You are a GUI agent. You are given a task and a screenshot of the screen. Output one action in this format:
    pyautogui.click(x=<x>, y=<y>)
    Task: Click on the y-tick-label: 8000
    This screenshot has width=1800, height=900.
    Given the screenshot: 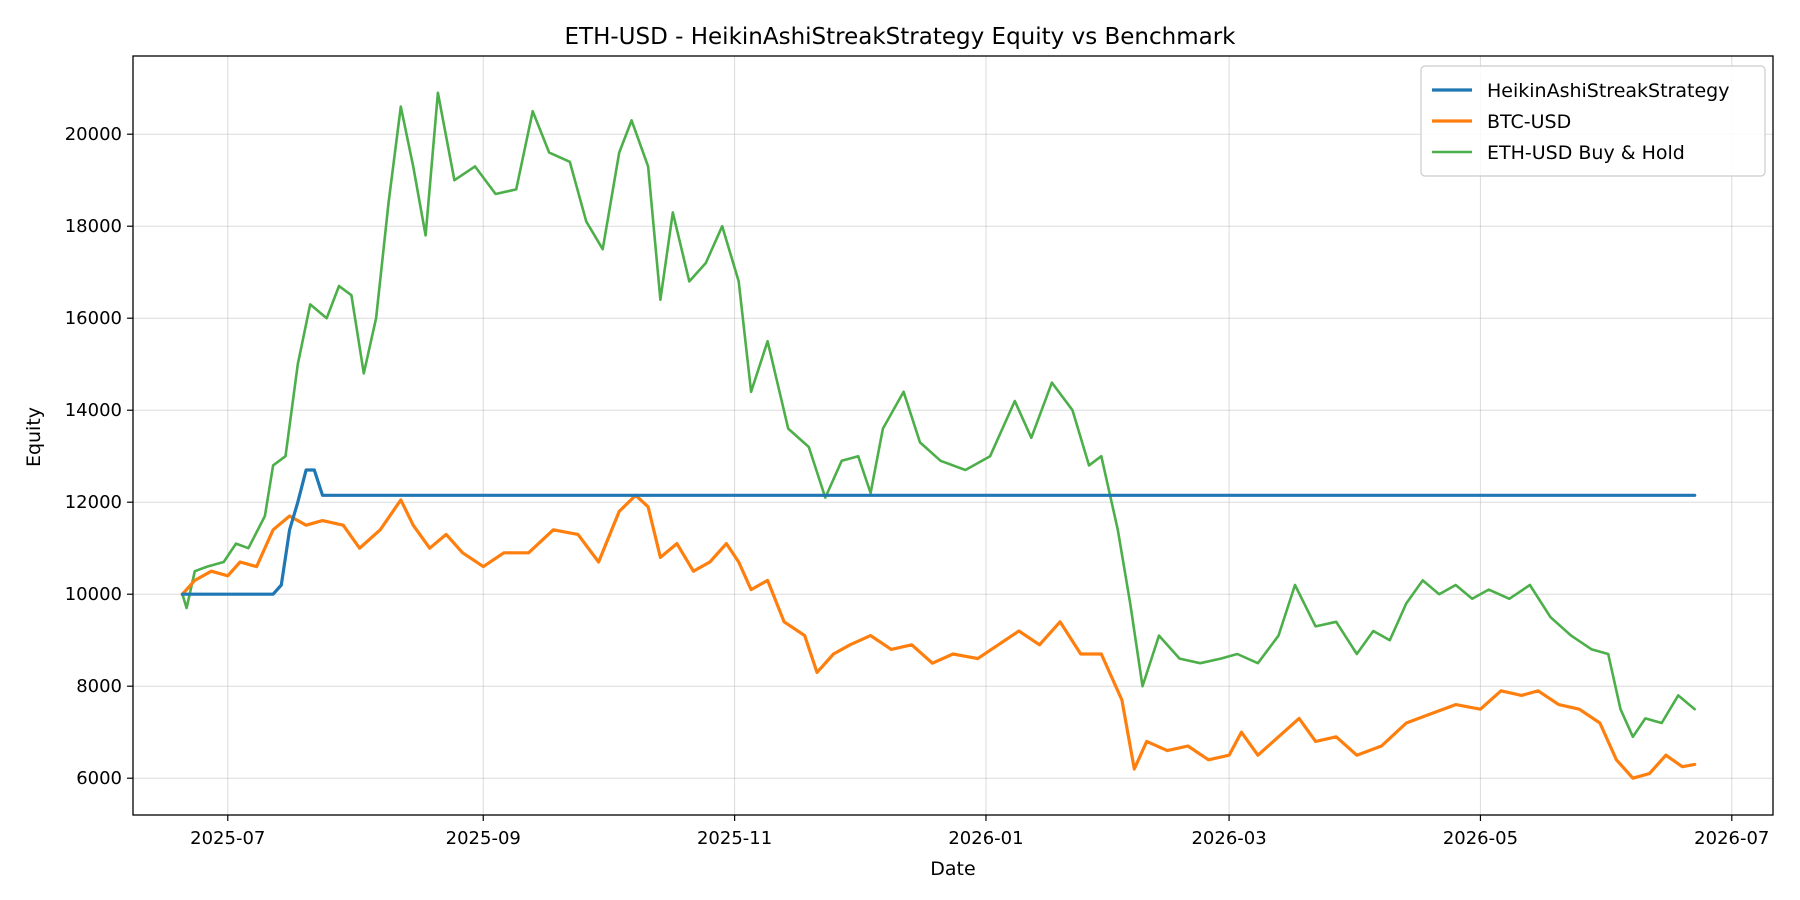 What is the action you would take?
    pyautogui.click(x=99, y=686)
    